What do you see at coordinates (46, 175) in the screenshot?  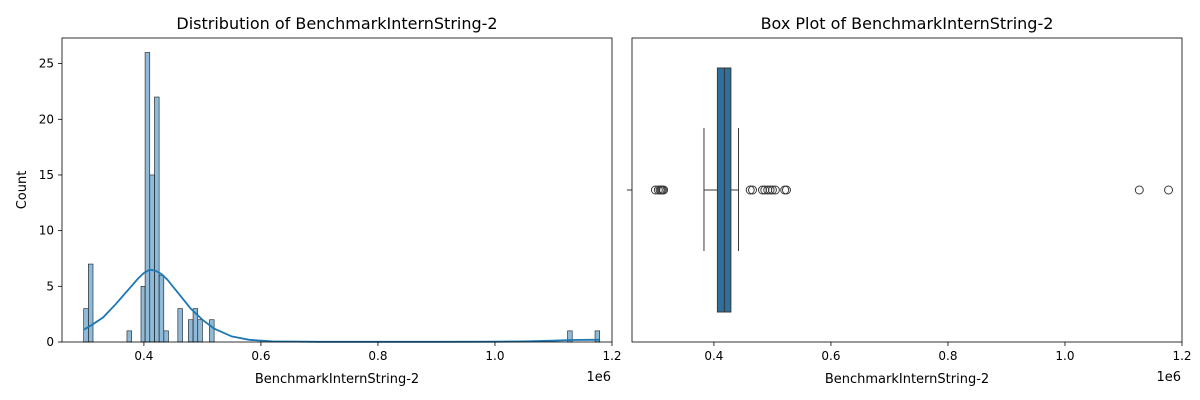 I see `y-tick-label: 15` at bounding box center [46, 175].